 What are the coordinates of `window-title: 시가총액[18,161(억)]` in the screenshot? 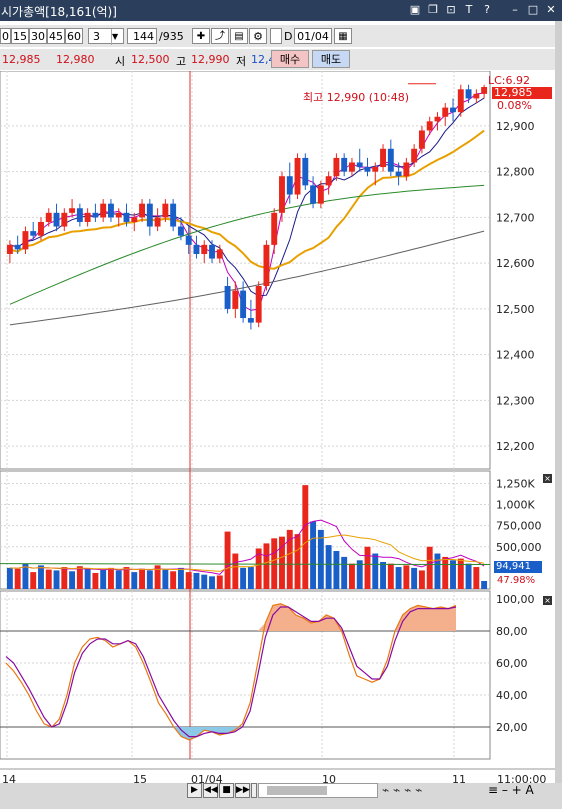 It's located at (59, 12).